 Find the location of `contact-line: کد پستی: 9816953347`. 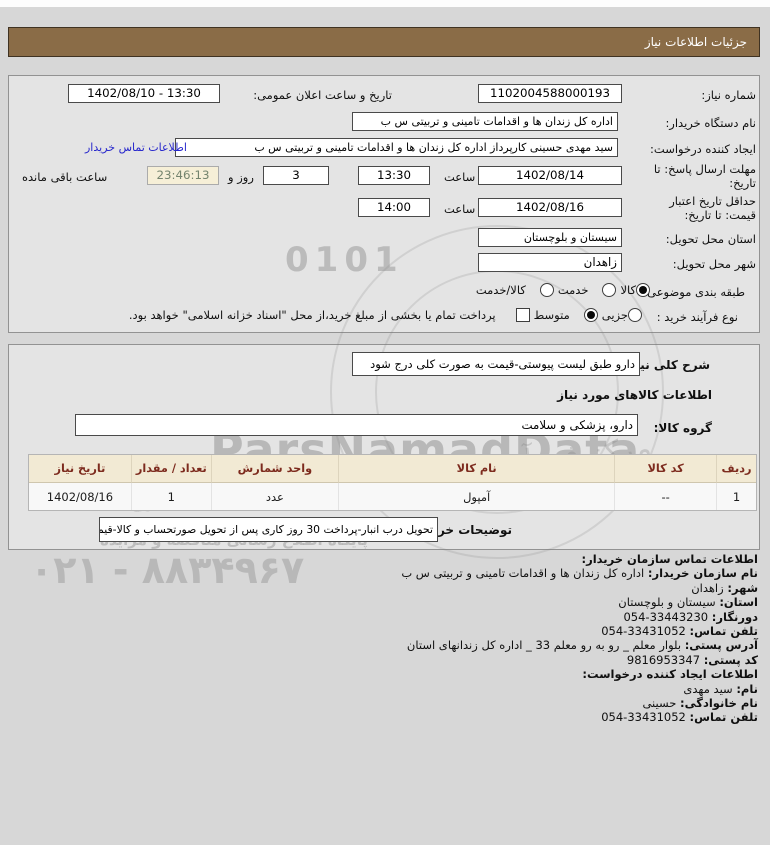

contact-line: کد پستی: 9816953347 is located at coordinates (692, 659).